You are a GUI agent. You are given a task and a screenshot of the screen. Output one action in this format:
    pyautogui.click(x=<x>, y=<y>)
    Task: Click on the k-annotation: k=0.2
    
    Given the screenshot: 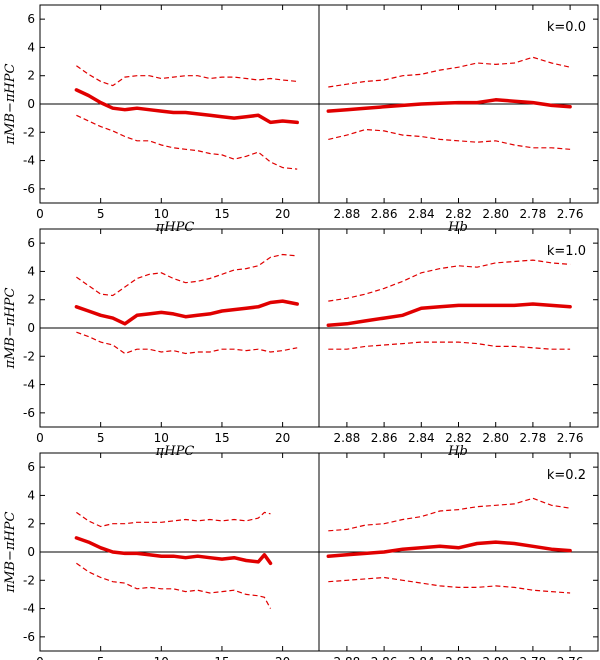 What is the action you would take?
    pyautogui.click(x=566, y=475)
    